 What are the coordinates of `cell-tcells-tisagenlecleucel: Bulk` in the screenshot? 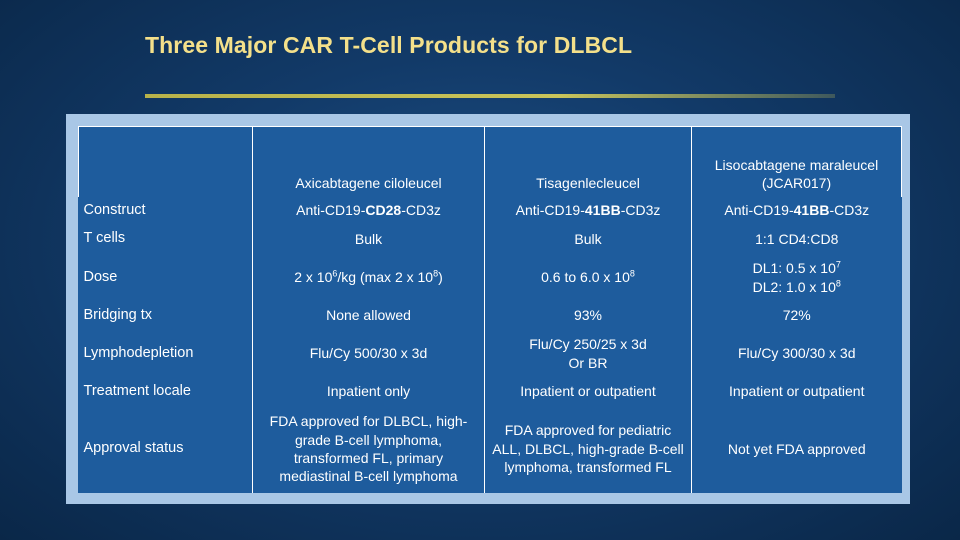 It's located at (588, 239).